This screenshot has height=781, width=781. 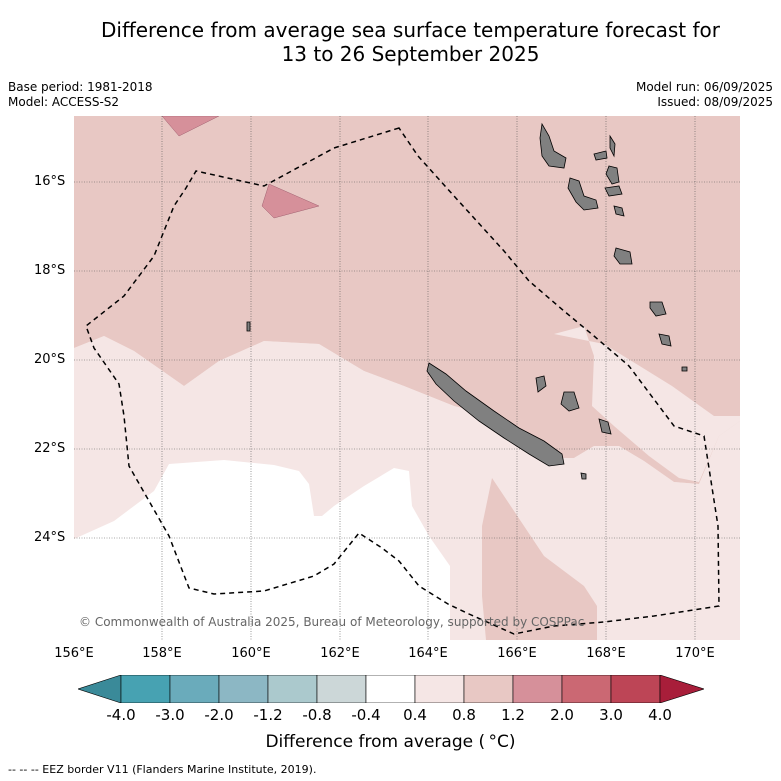 What do you see at coordinates (704, 87) in the screenshot?
I see `model-run: Model run: 06/09/2025` at bounding box center [704, 87].